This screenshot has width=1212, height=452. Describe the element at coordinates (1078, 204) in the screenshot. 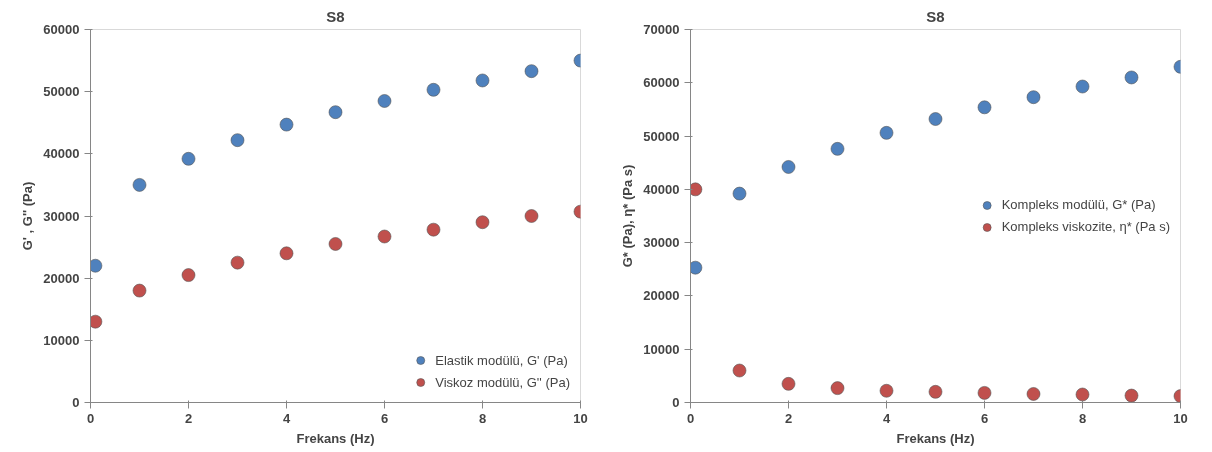

I see `legend-label: Kompleks modülü, G* (Pa)` at that location.